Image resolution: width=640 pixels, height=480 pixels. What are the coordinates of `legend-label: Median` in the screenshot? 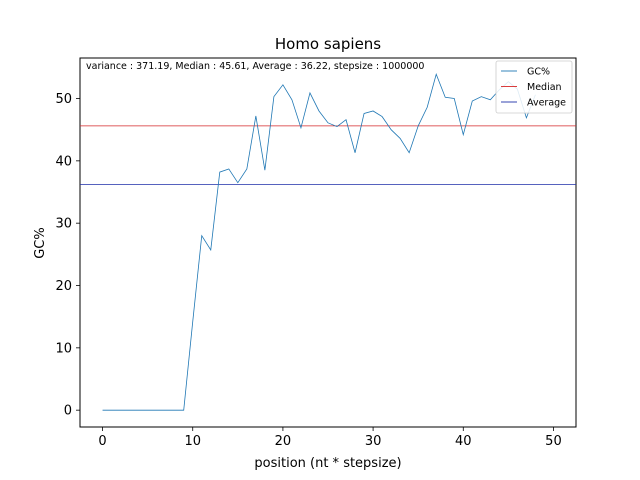 It's located at (544, 87).